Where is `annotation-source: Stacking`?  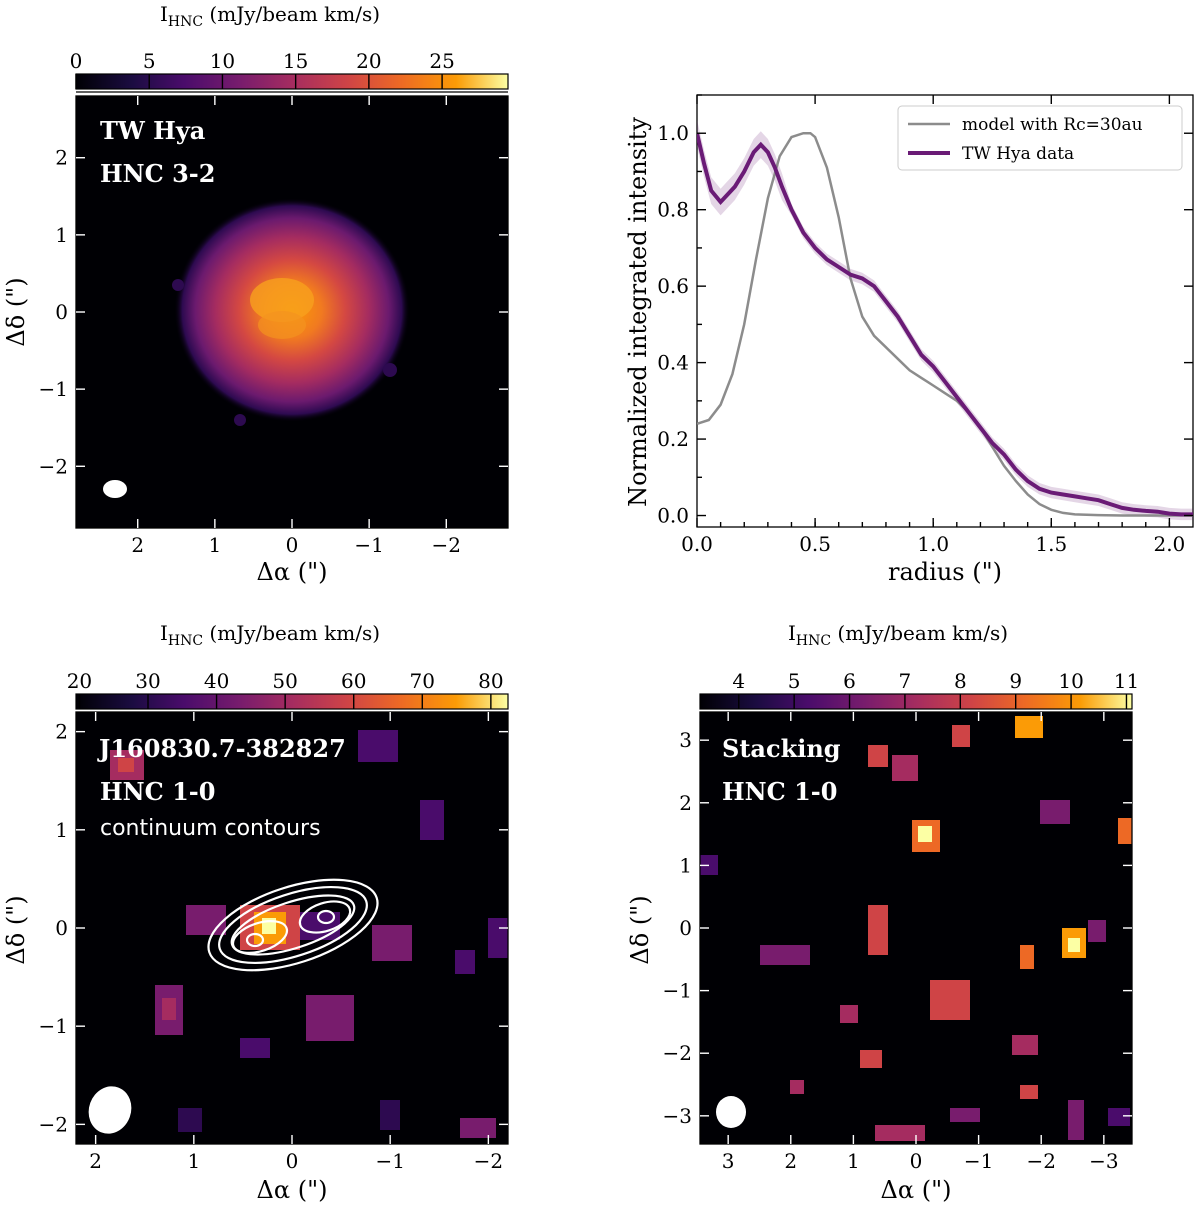 annotation-source: Stacking is located at coordinates (781, 748).